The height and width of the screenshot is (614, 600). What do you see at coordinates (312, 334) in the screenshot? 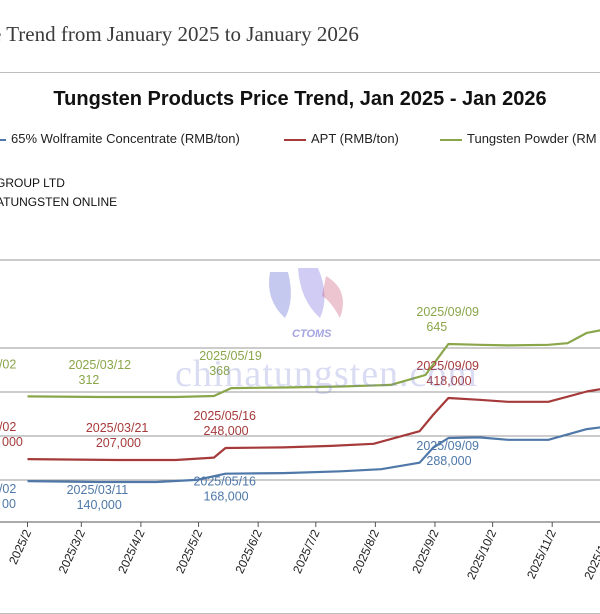
I see `watermark-logo-text: CTOMS` at bounding box center [312, 334].